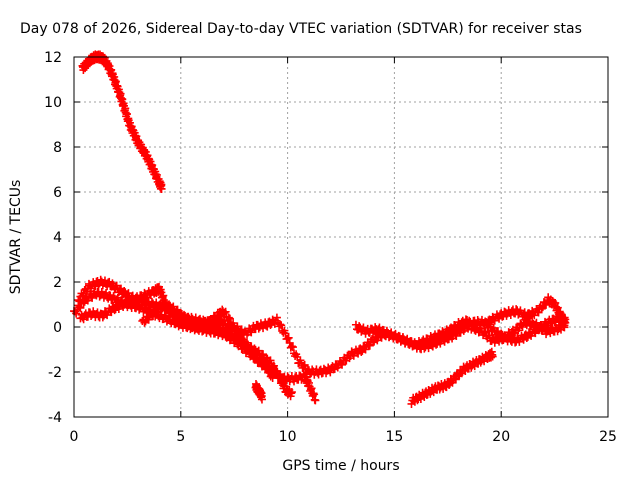 The height and width of the screenshot is (480, 640). I want to click on y-tick-label: 8, so click(57, 148).